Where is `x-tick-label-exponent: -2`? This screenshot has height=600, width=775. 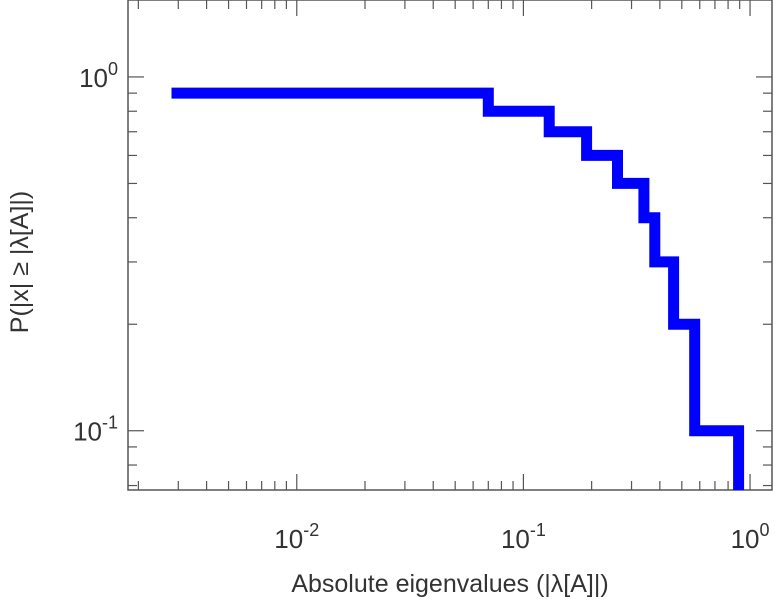
x-tick-label-exponent: -2 is located at coordinates (311, 530).